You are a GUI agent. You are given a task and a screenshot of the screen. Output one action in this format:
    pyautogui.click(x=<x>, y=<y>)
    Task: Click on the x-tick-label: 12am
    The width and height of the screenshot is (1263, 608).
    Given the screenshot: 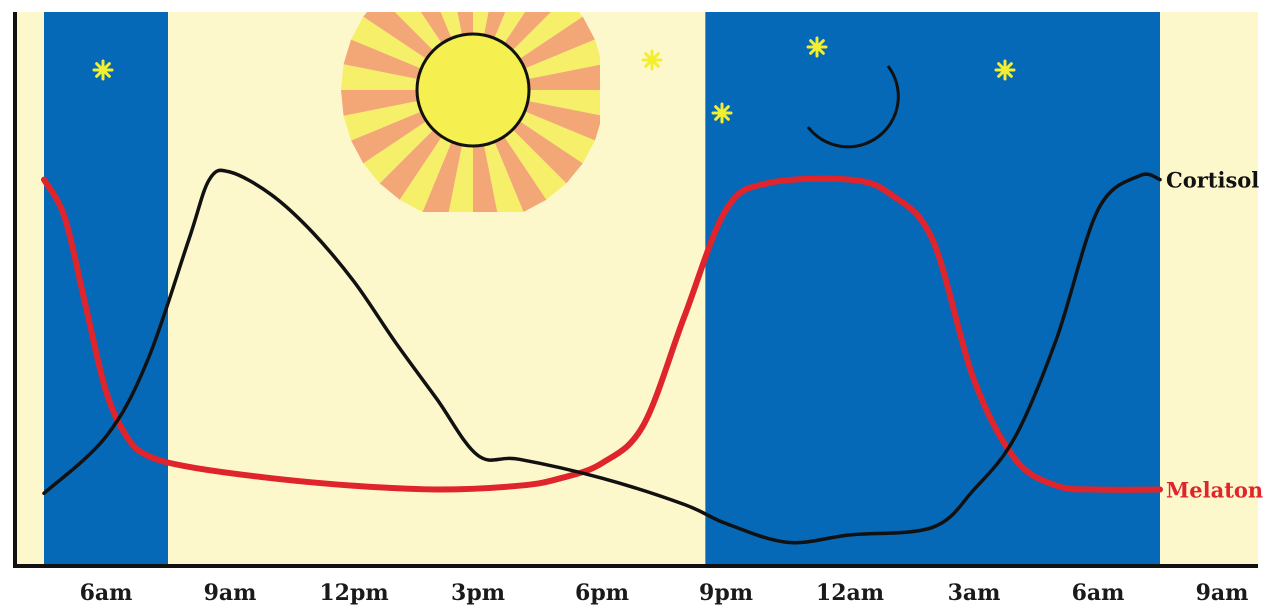 What is the action you would take?
    pyautogui.click(x=850, y=593)
    